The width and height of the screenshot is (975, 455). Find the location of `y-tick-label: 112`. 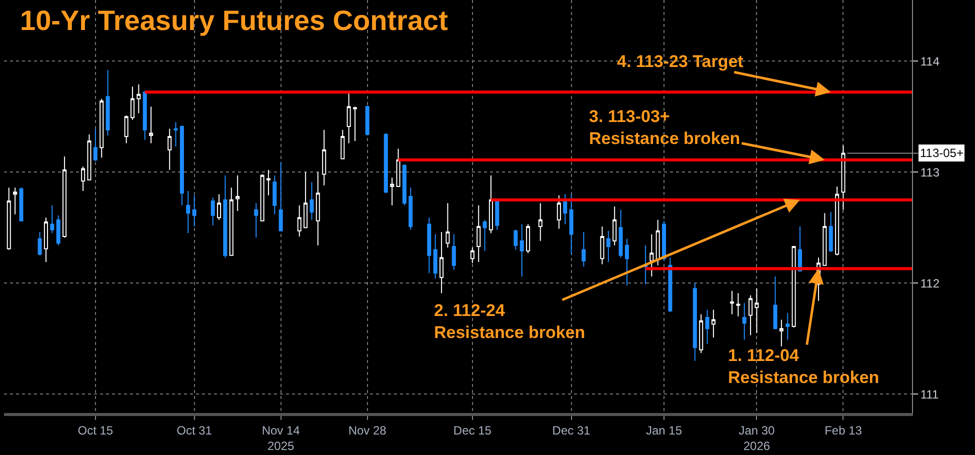

y-tick-label: 112 is located at coordinates (930, 283).